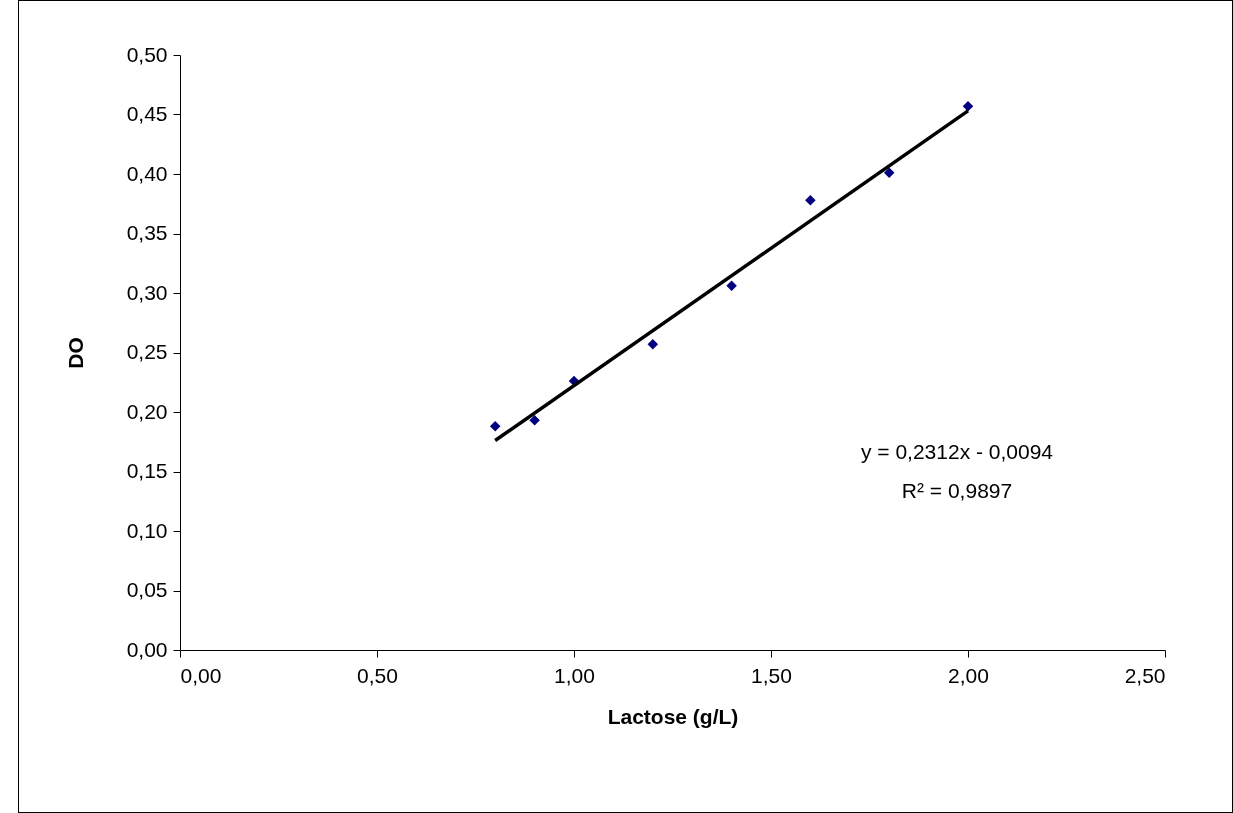 The image size is (1233, 813). Describe the element at coordinates (771, 675) in the screenshot. I see `x-tick-label: 1,50` at that location.